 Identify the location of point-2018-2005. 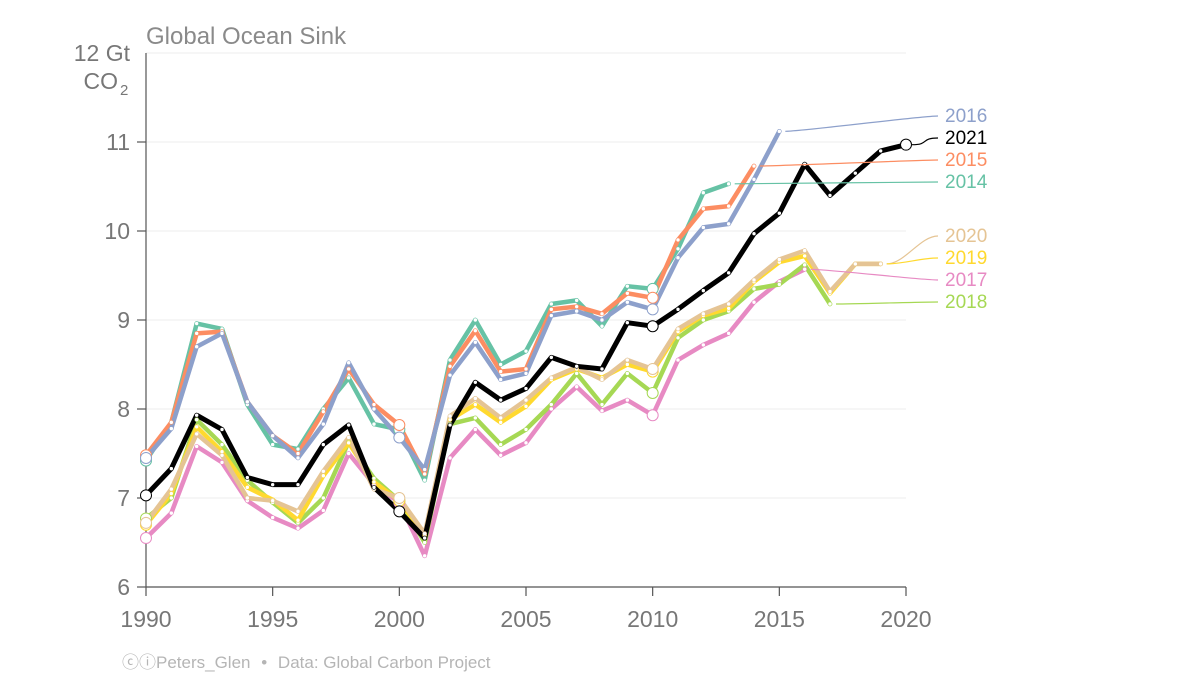
(526, 429).